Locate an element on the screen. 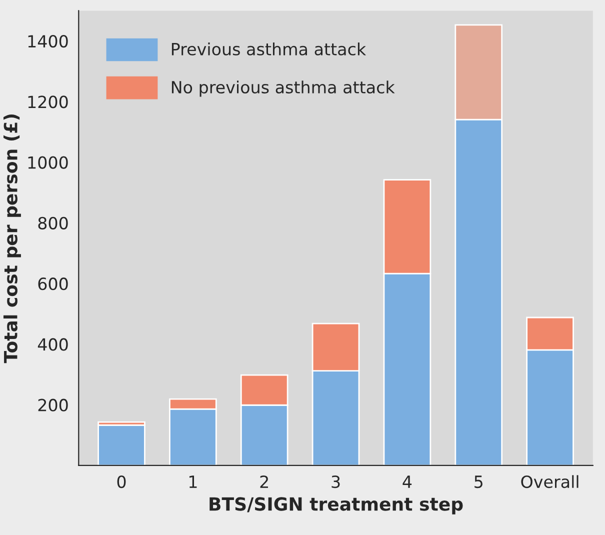 This screenshot has height=535, width=605. x-tick-label: 5 is located at coordinates (478, 482).